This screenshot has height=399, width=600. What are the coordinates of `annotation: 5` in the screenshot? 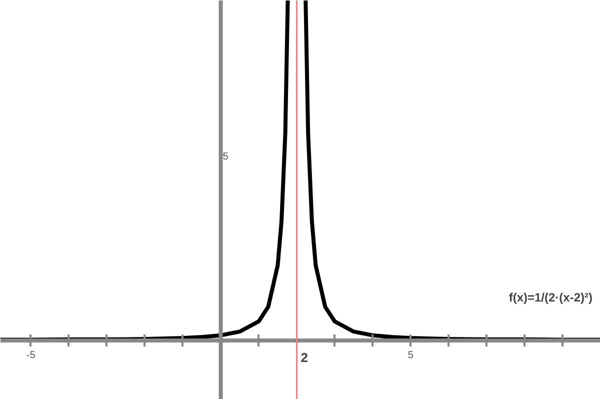 It's located at (225, 157).